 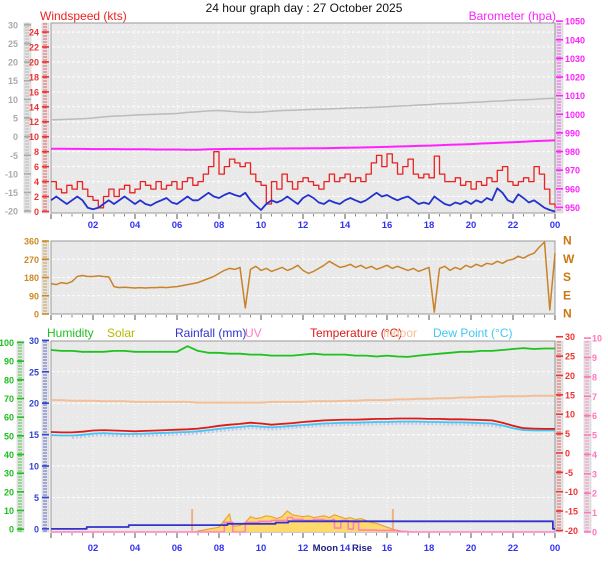 What do you see at coordinates (512, 16) in the screenshot?
I see `barometer-axis-title: Barometer (hpa)` at bounding box center [512, 16].